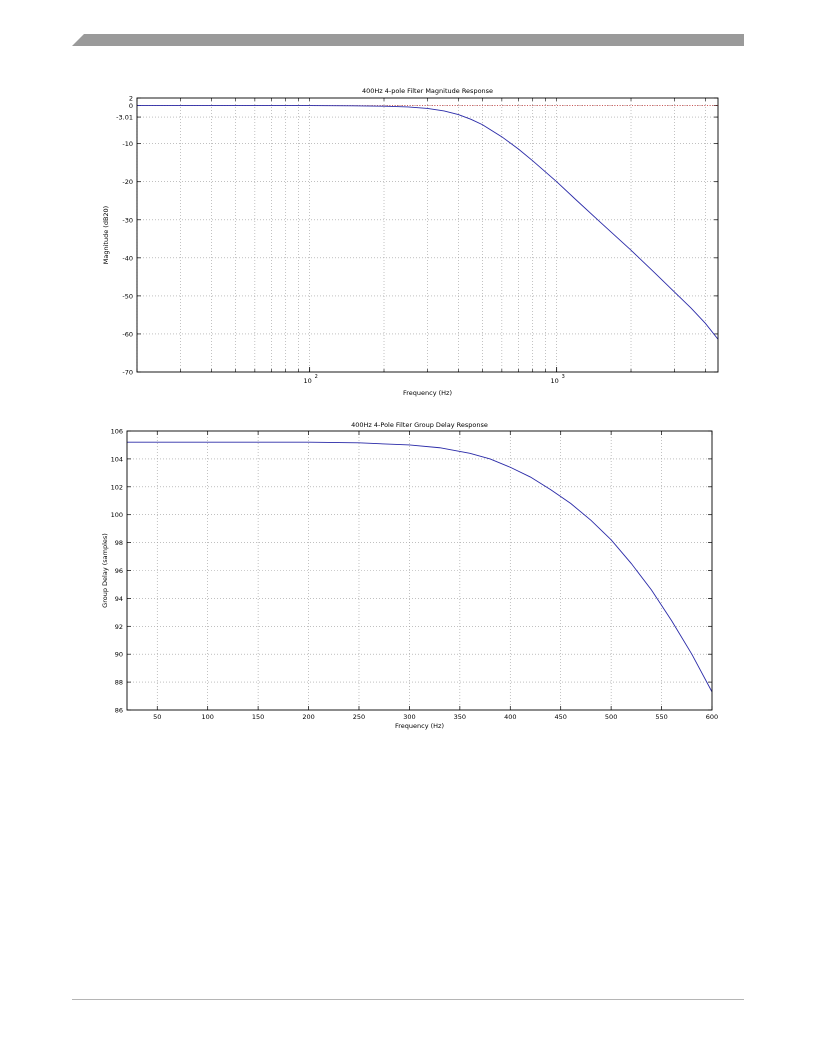 The width and height of the screenshot is (816, 1056). I want to click on y-tick-label: -30, so click(127, 220).